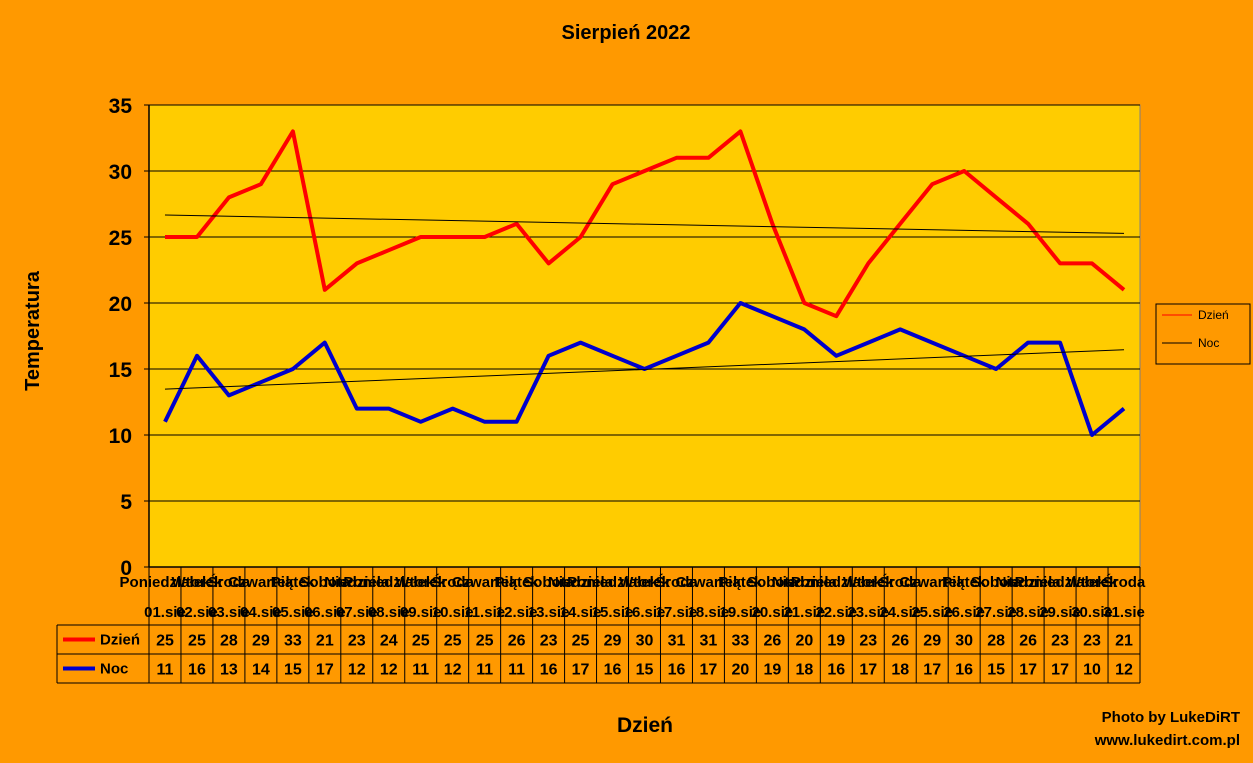 The width and height of the screenshot is (1253, 763). What do you see at coordinates (581, 612) in the screenshot?
I see `x-tick-label: 14.sie` at bounding box center [581, 612].